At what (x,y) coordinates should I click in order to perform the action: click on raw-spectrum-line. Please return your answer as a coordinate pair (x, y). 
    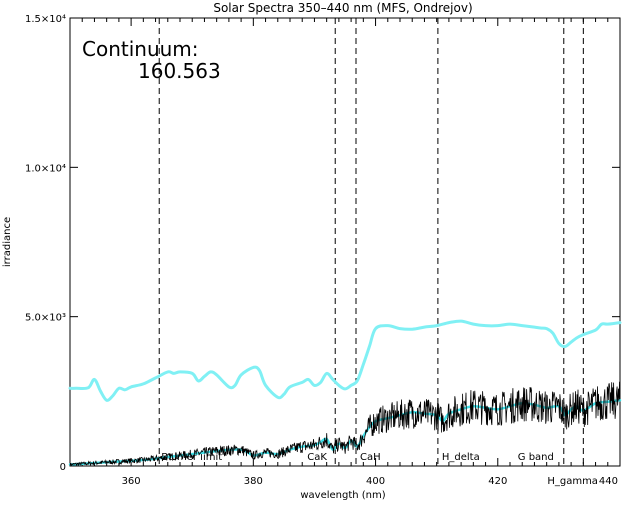
    Looking at the image, I should click on (345, 424).